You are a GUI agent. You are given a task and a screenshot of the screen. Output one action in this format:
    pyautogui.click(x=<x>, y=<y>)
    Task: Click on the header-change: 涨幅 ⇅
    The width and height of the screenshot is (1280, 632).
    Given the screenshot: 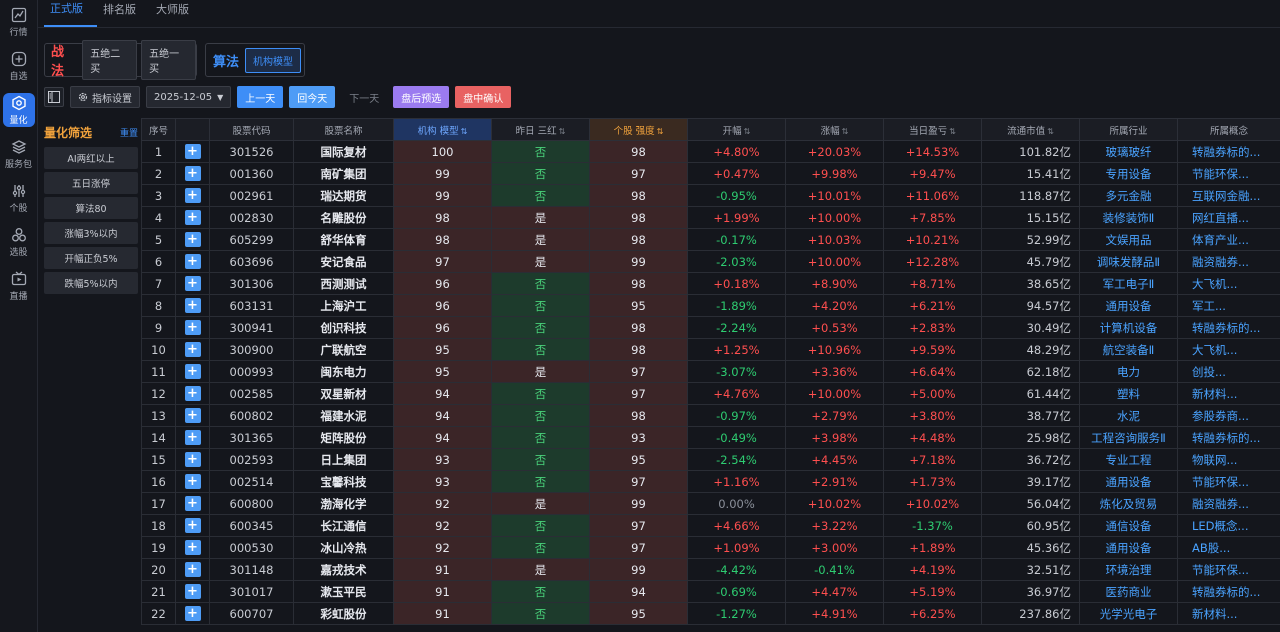 What is the action you would take?
    pyautogui.click(x=834, y=129)
    